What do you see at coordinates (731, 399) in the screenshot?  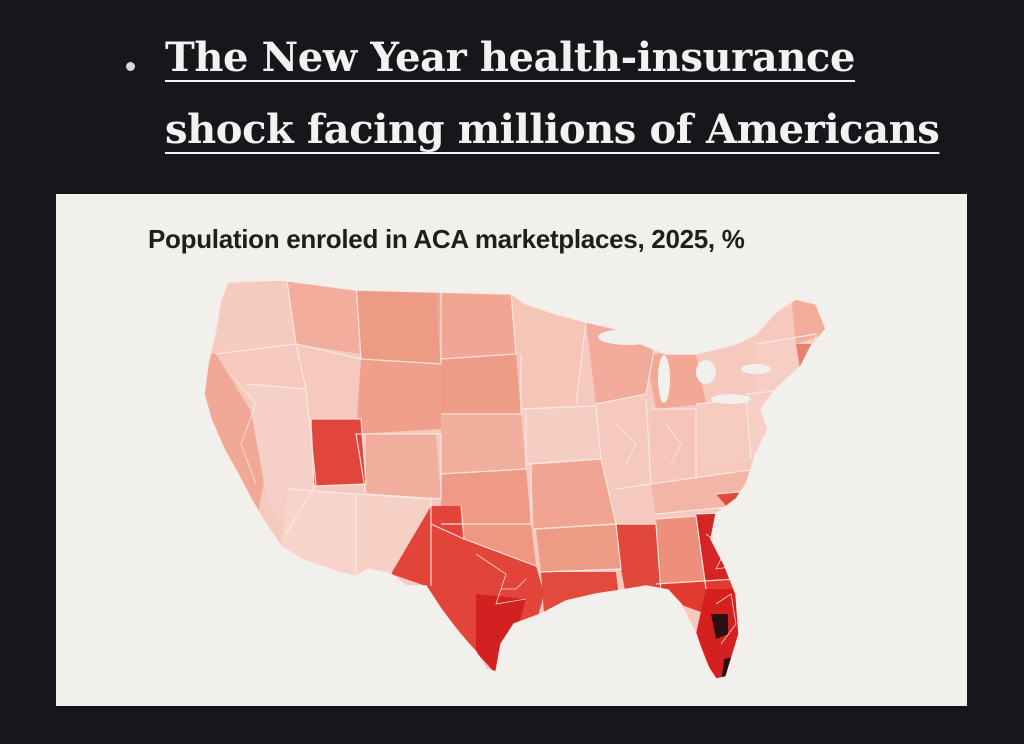 I see `lake-erie` at bounding box center [731, 399].